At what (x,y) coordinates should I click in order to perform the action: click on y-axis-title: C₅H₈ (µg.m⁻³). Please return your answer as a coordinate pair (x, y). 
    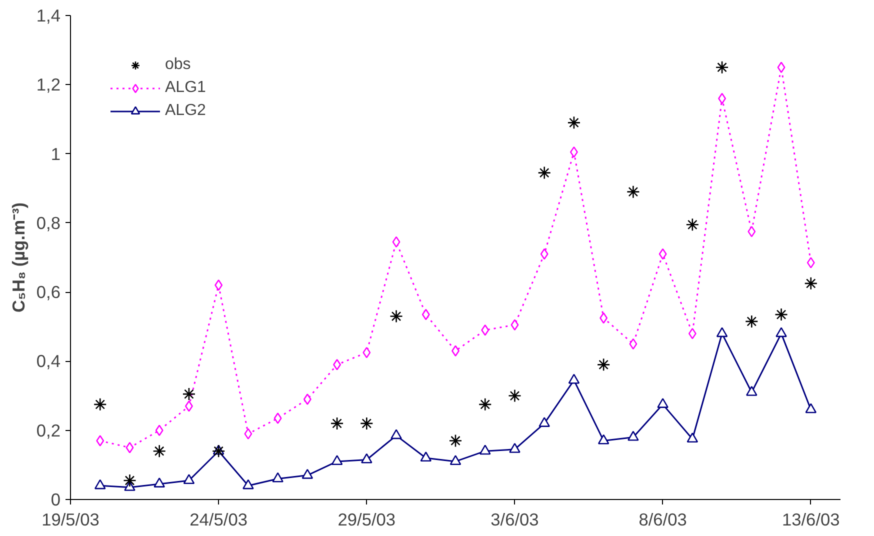
    Looking at the image, I should click on (18, 257).